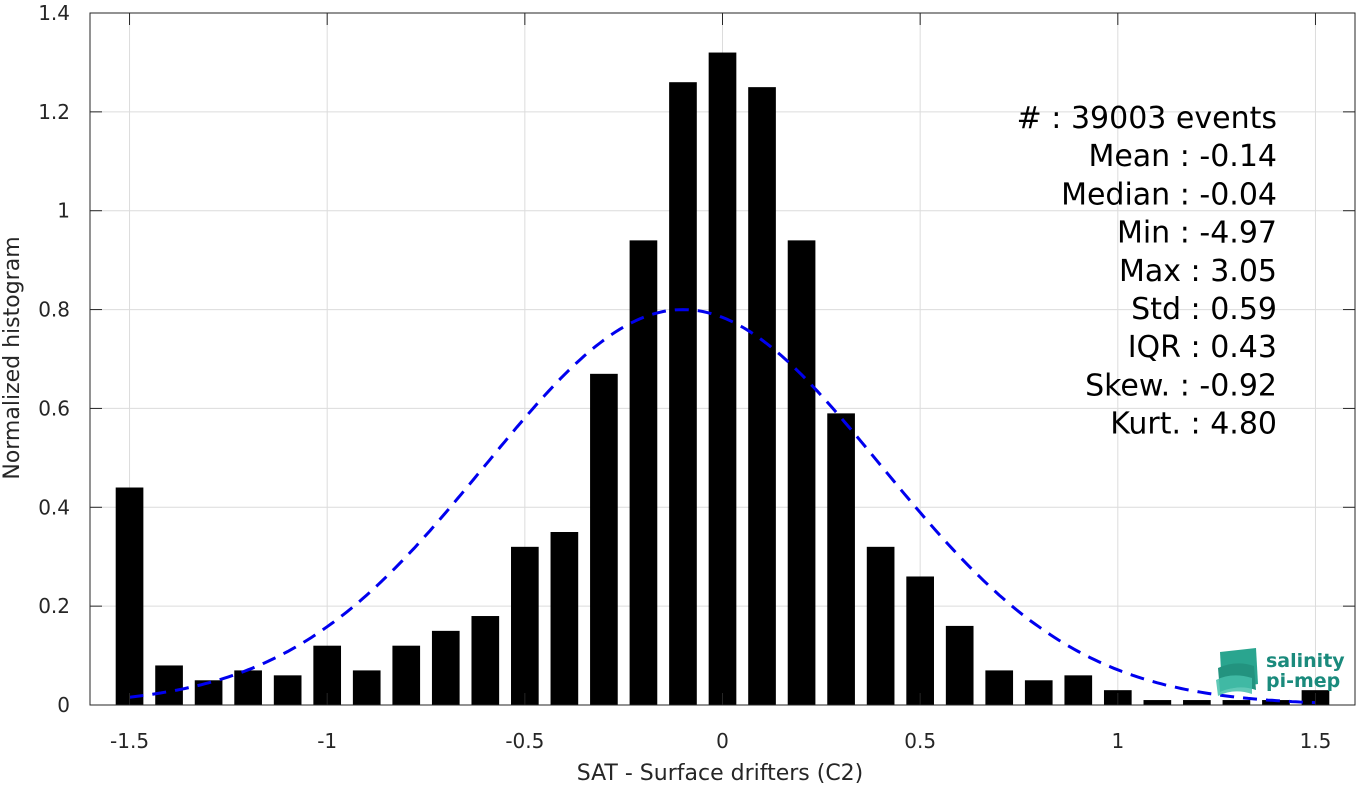 This screenshot has width=1367, height=785. I want to click on y-tick-label-6: 1.2, so click(54, 112).